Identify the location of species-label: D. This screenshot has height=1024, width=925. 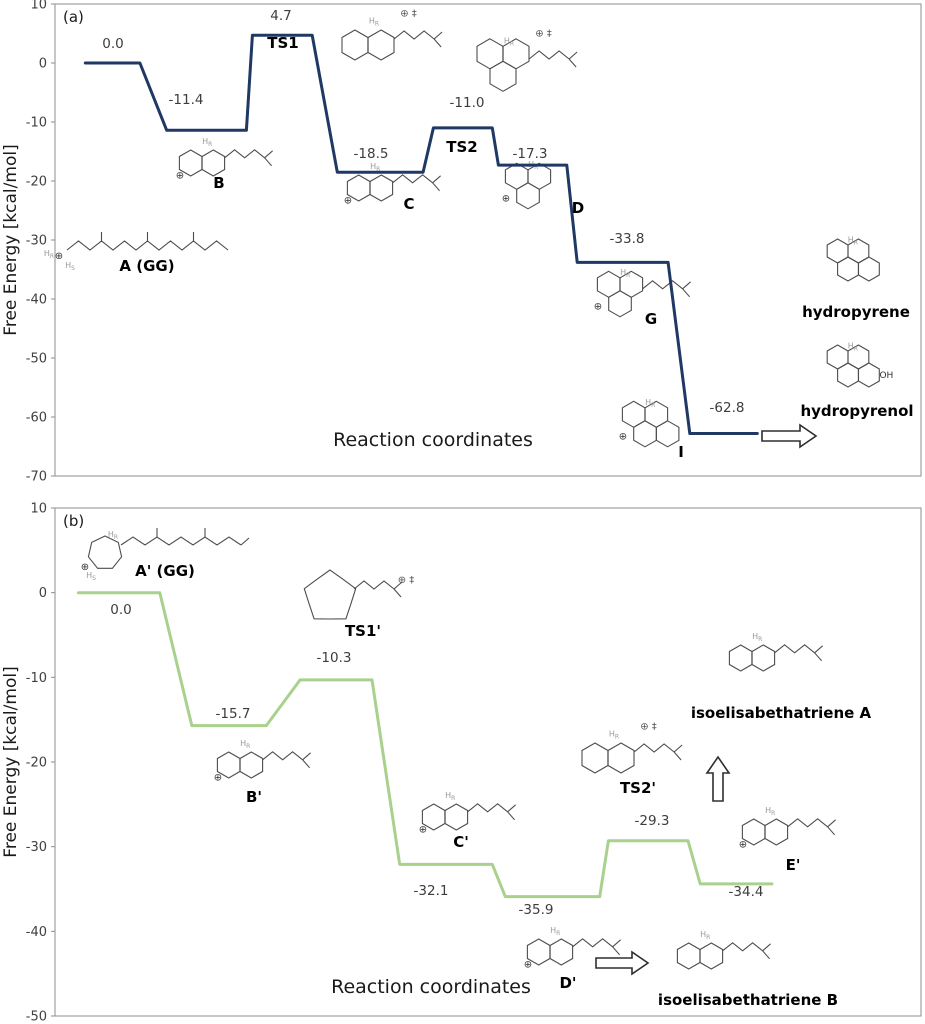
(578, 208).